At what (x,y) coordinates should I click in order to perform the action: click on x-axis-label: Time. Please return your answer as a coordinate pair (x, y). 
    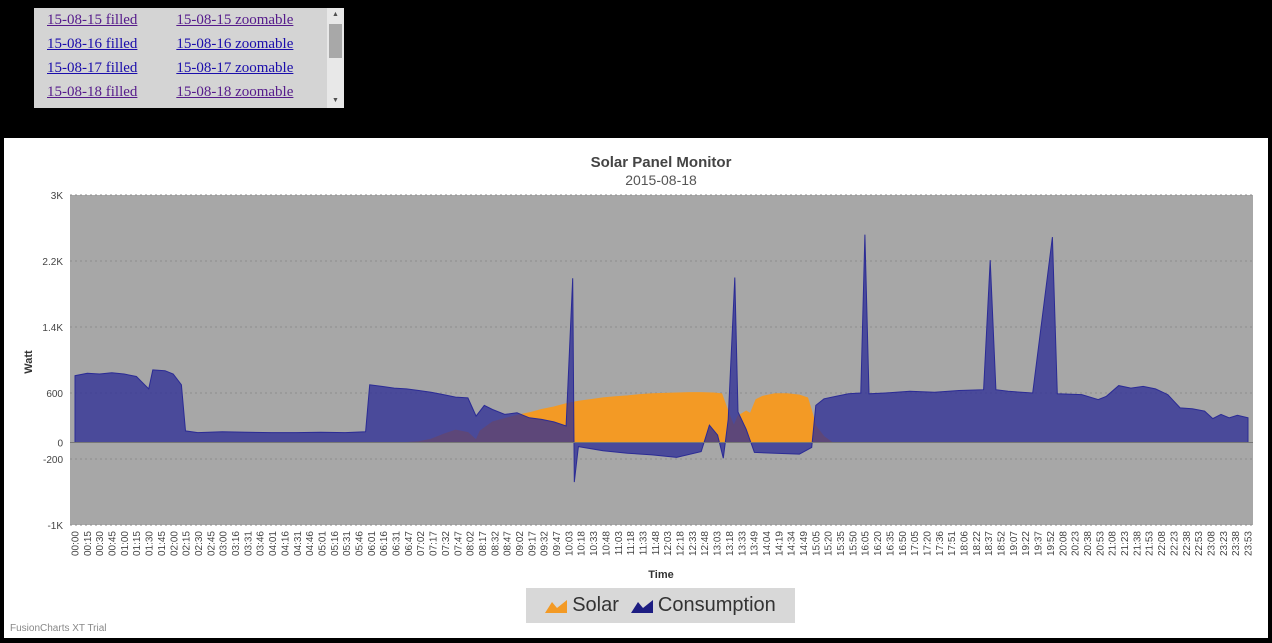
    Looking at the image, I should click on (660, 575).